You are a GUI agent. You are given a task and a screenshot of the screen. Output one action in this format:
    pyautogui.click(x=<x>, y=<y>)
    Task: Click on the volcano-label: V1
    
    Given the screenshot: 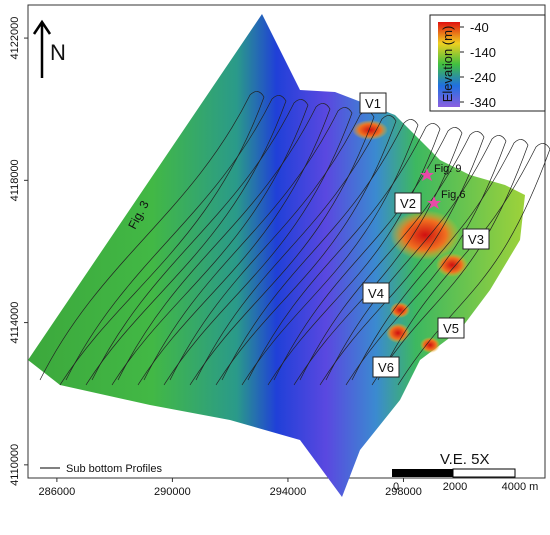 What is the action you would take?
    pyautogui.click(x=373, y=103)
    